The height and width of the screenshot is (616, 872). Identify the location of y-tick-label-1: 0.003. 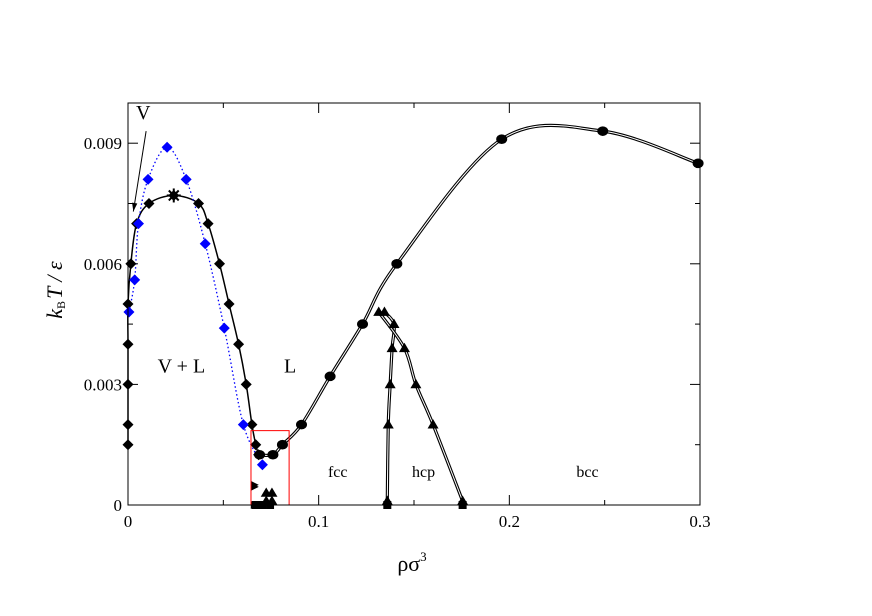
(103, 384).